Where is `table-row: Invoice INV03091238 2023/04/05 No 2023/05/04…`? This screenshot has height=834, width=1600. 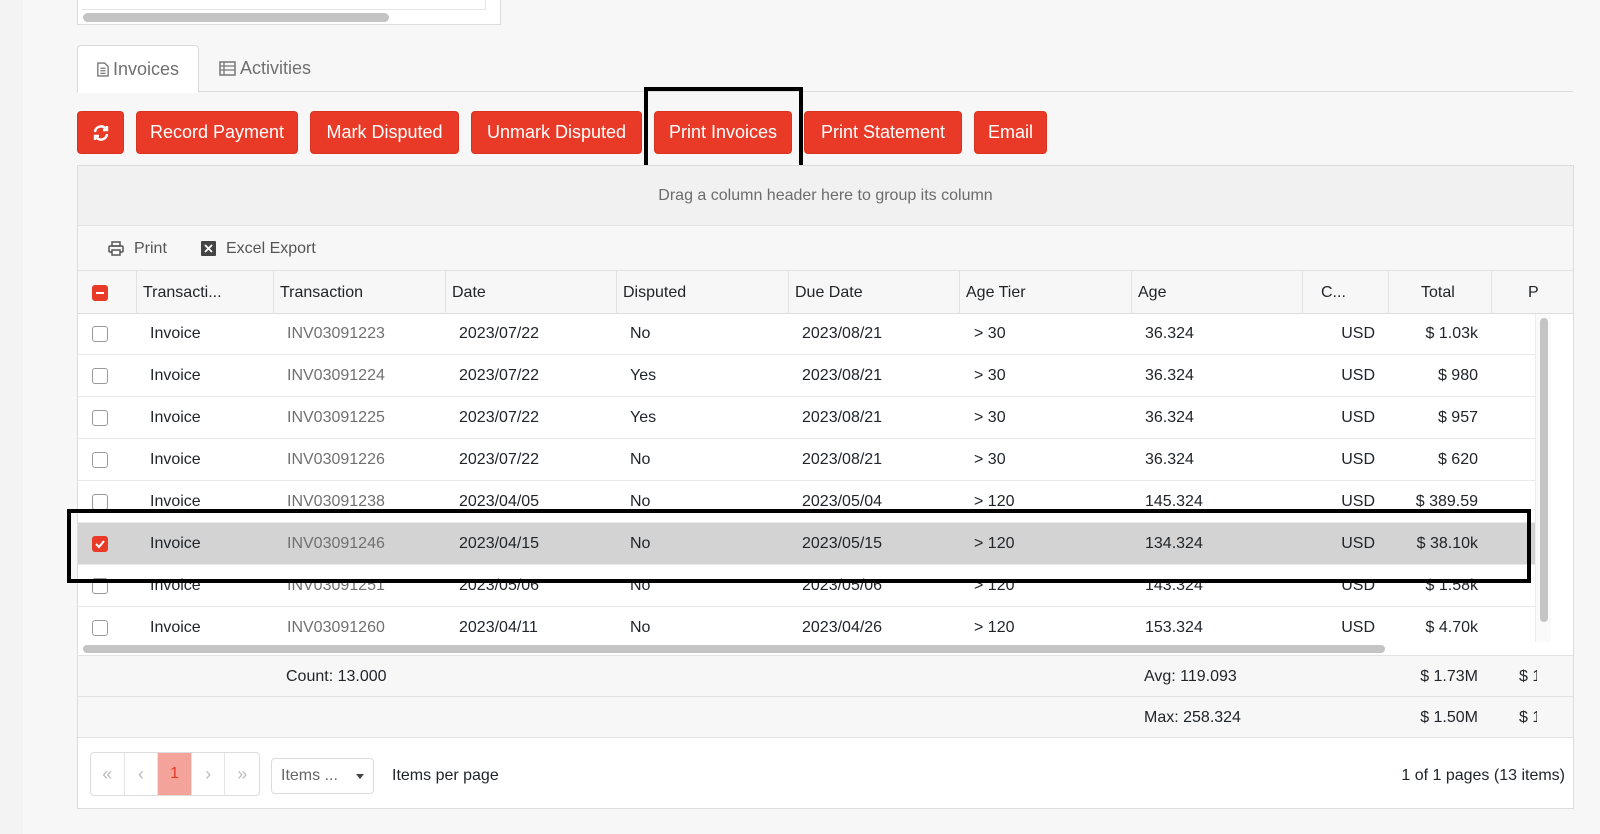
table-row: Invoice INV03091238 2023/04/05 No 2023/05/04… is located at coordinates (806, 502).